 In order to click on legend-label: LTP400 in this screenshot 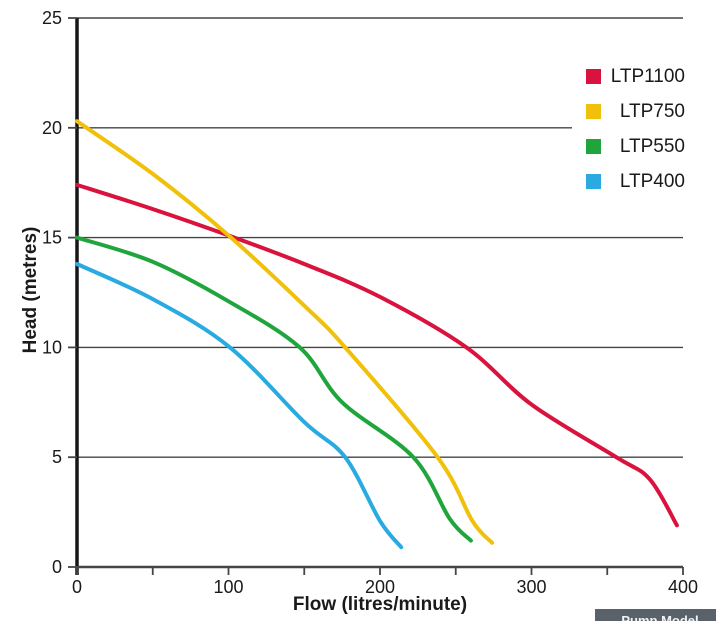, I will do `click(652, 181)`.